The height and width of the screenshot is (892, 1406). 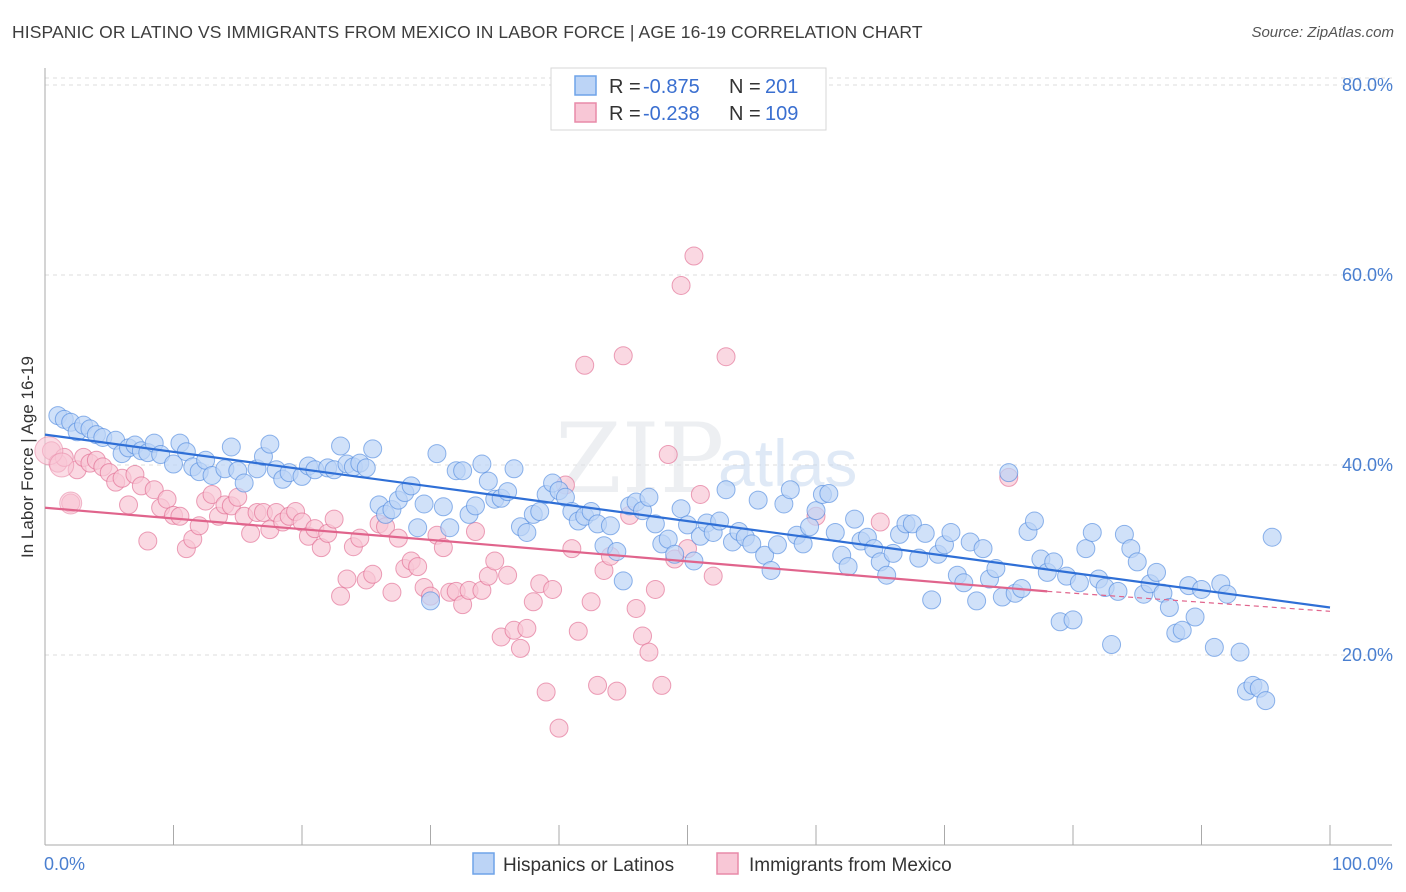 I want to click on bottom-legend-swatch-pink, so click(x=727, y=863).